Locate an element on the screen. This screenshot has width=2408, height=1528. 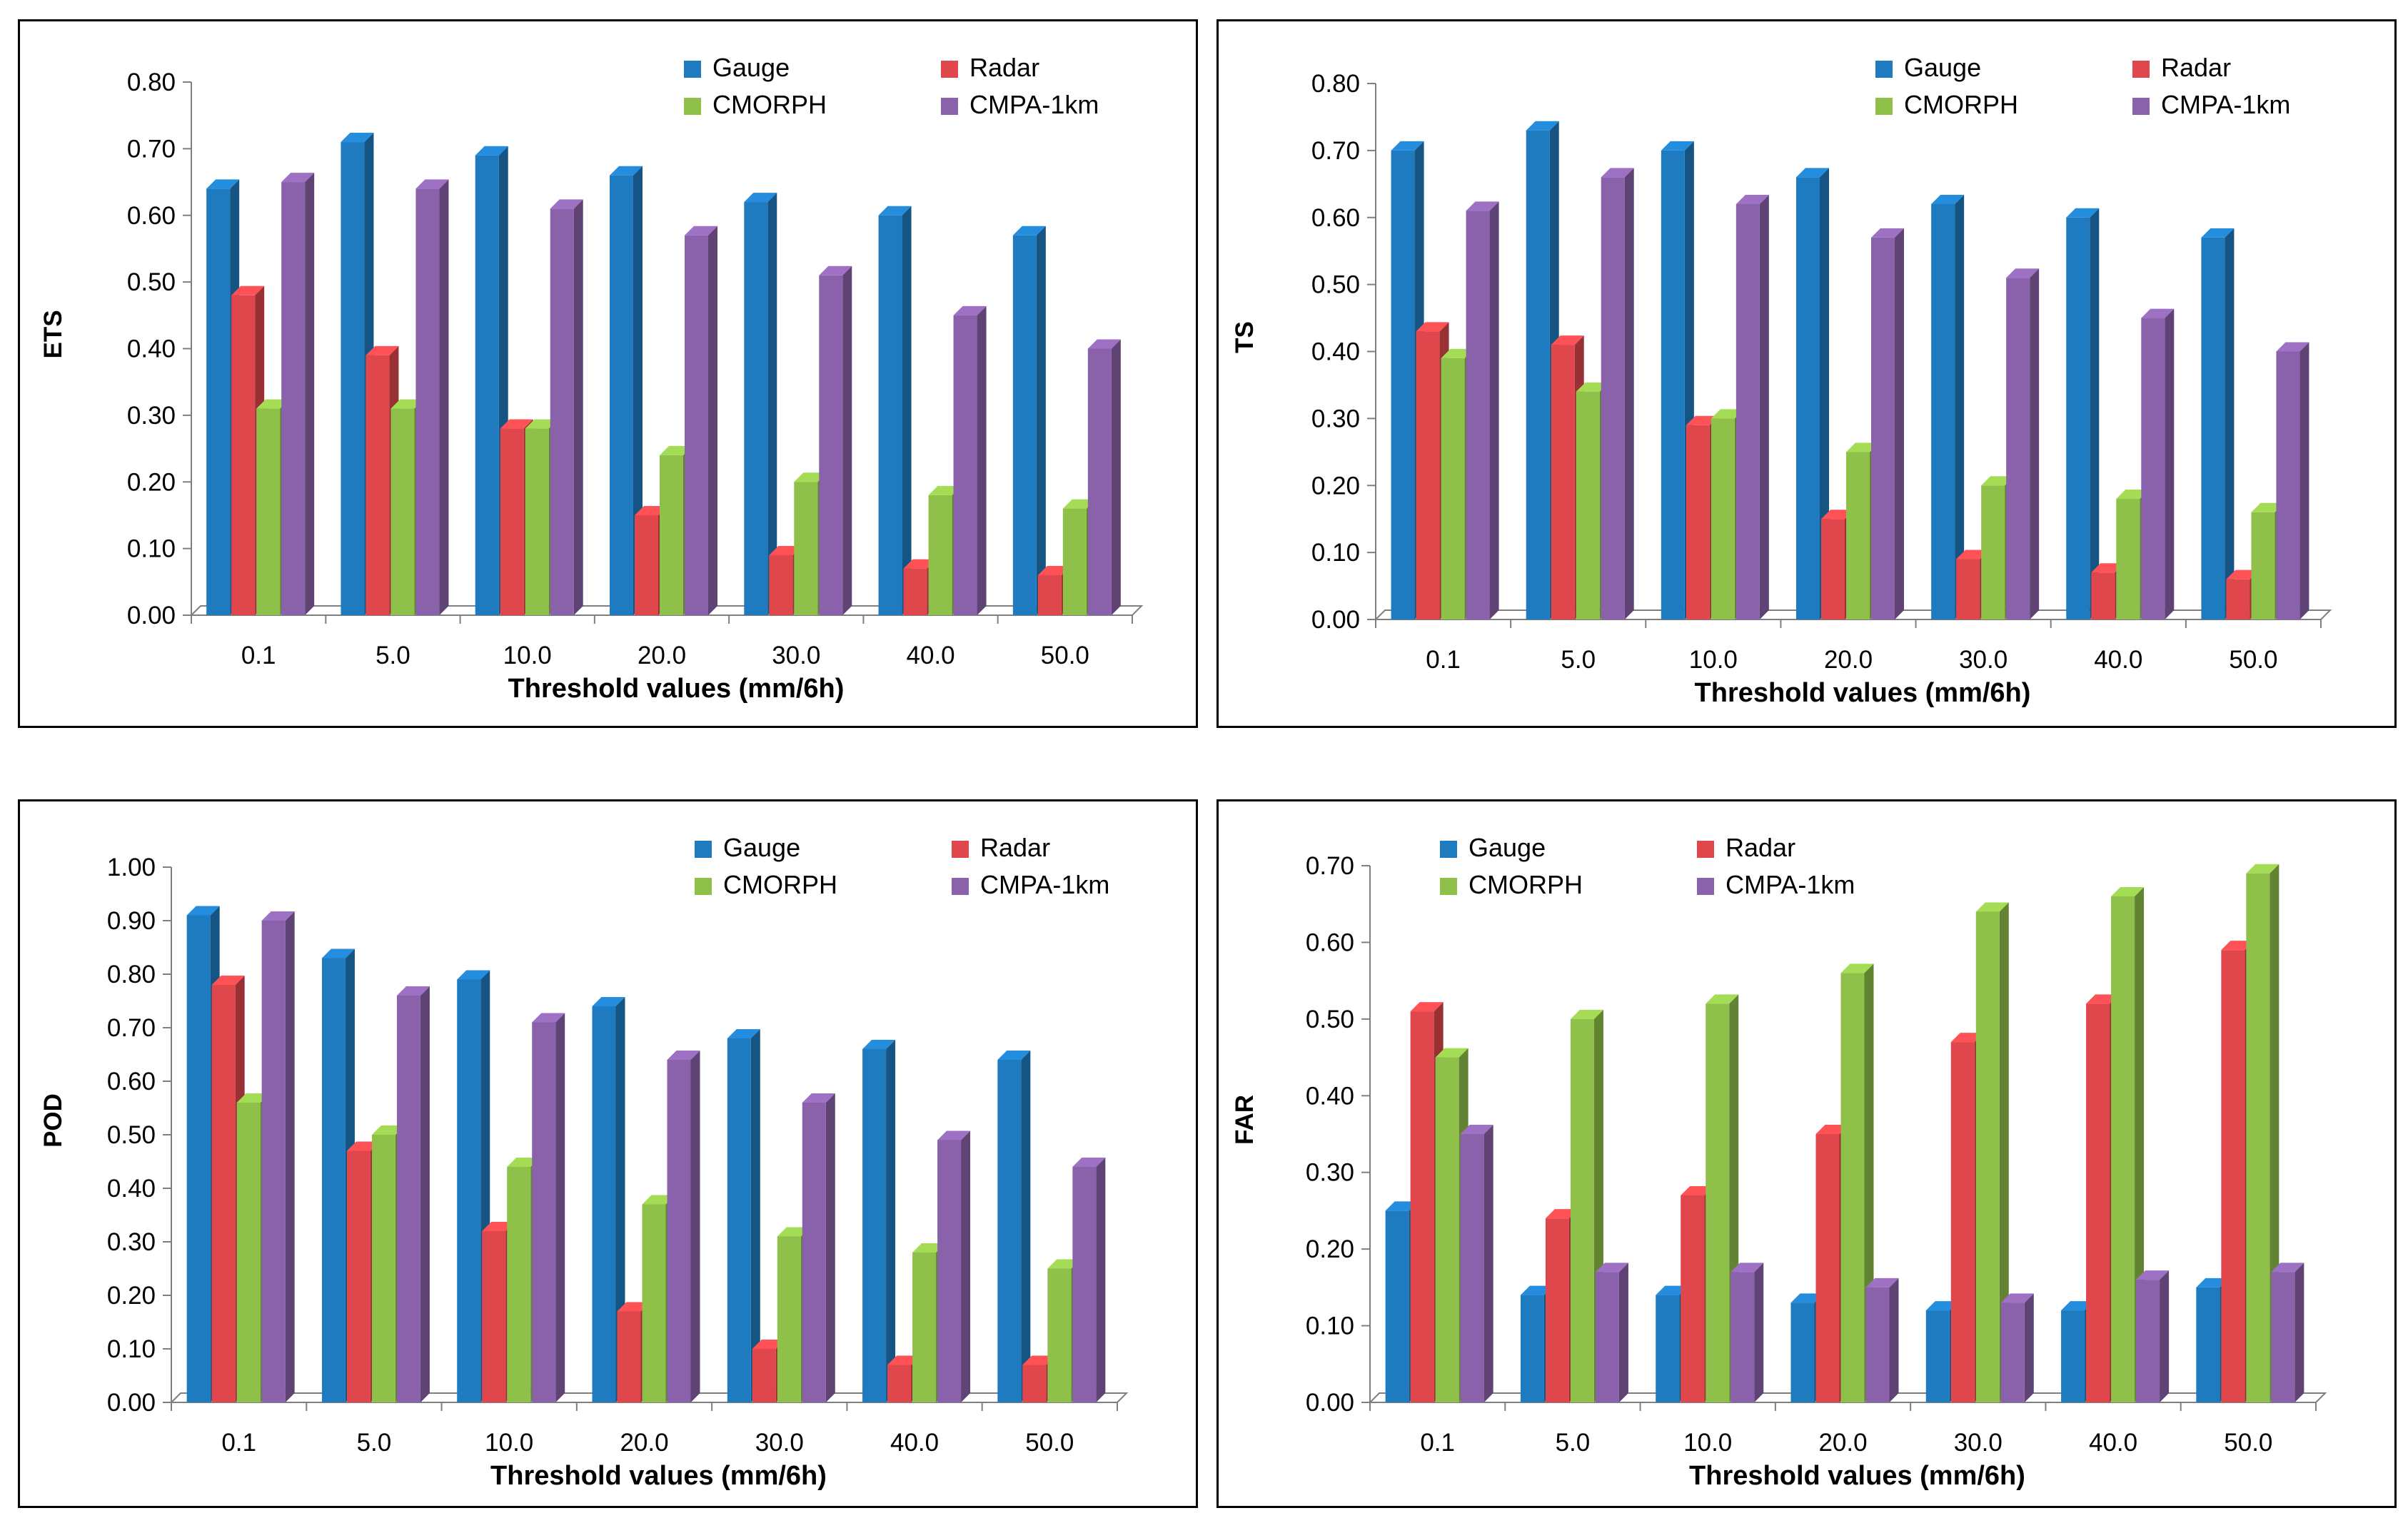
ets-y-tick-label: 0.70 is located at coordinates (151, 149).